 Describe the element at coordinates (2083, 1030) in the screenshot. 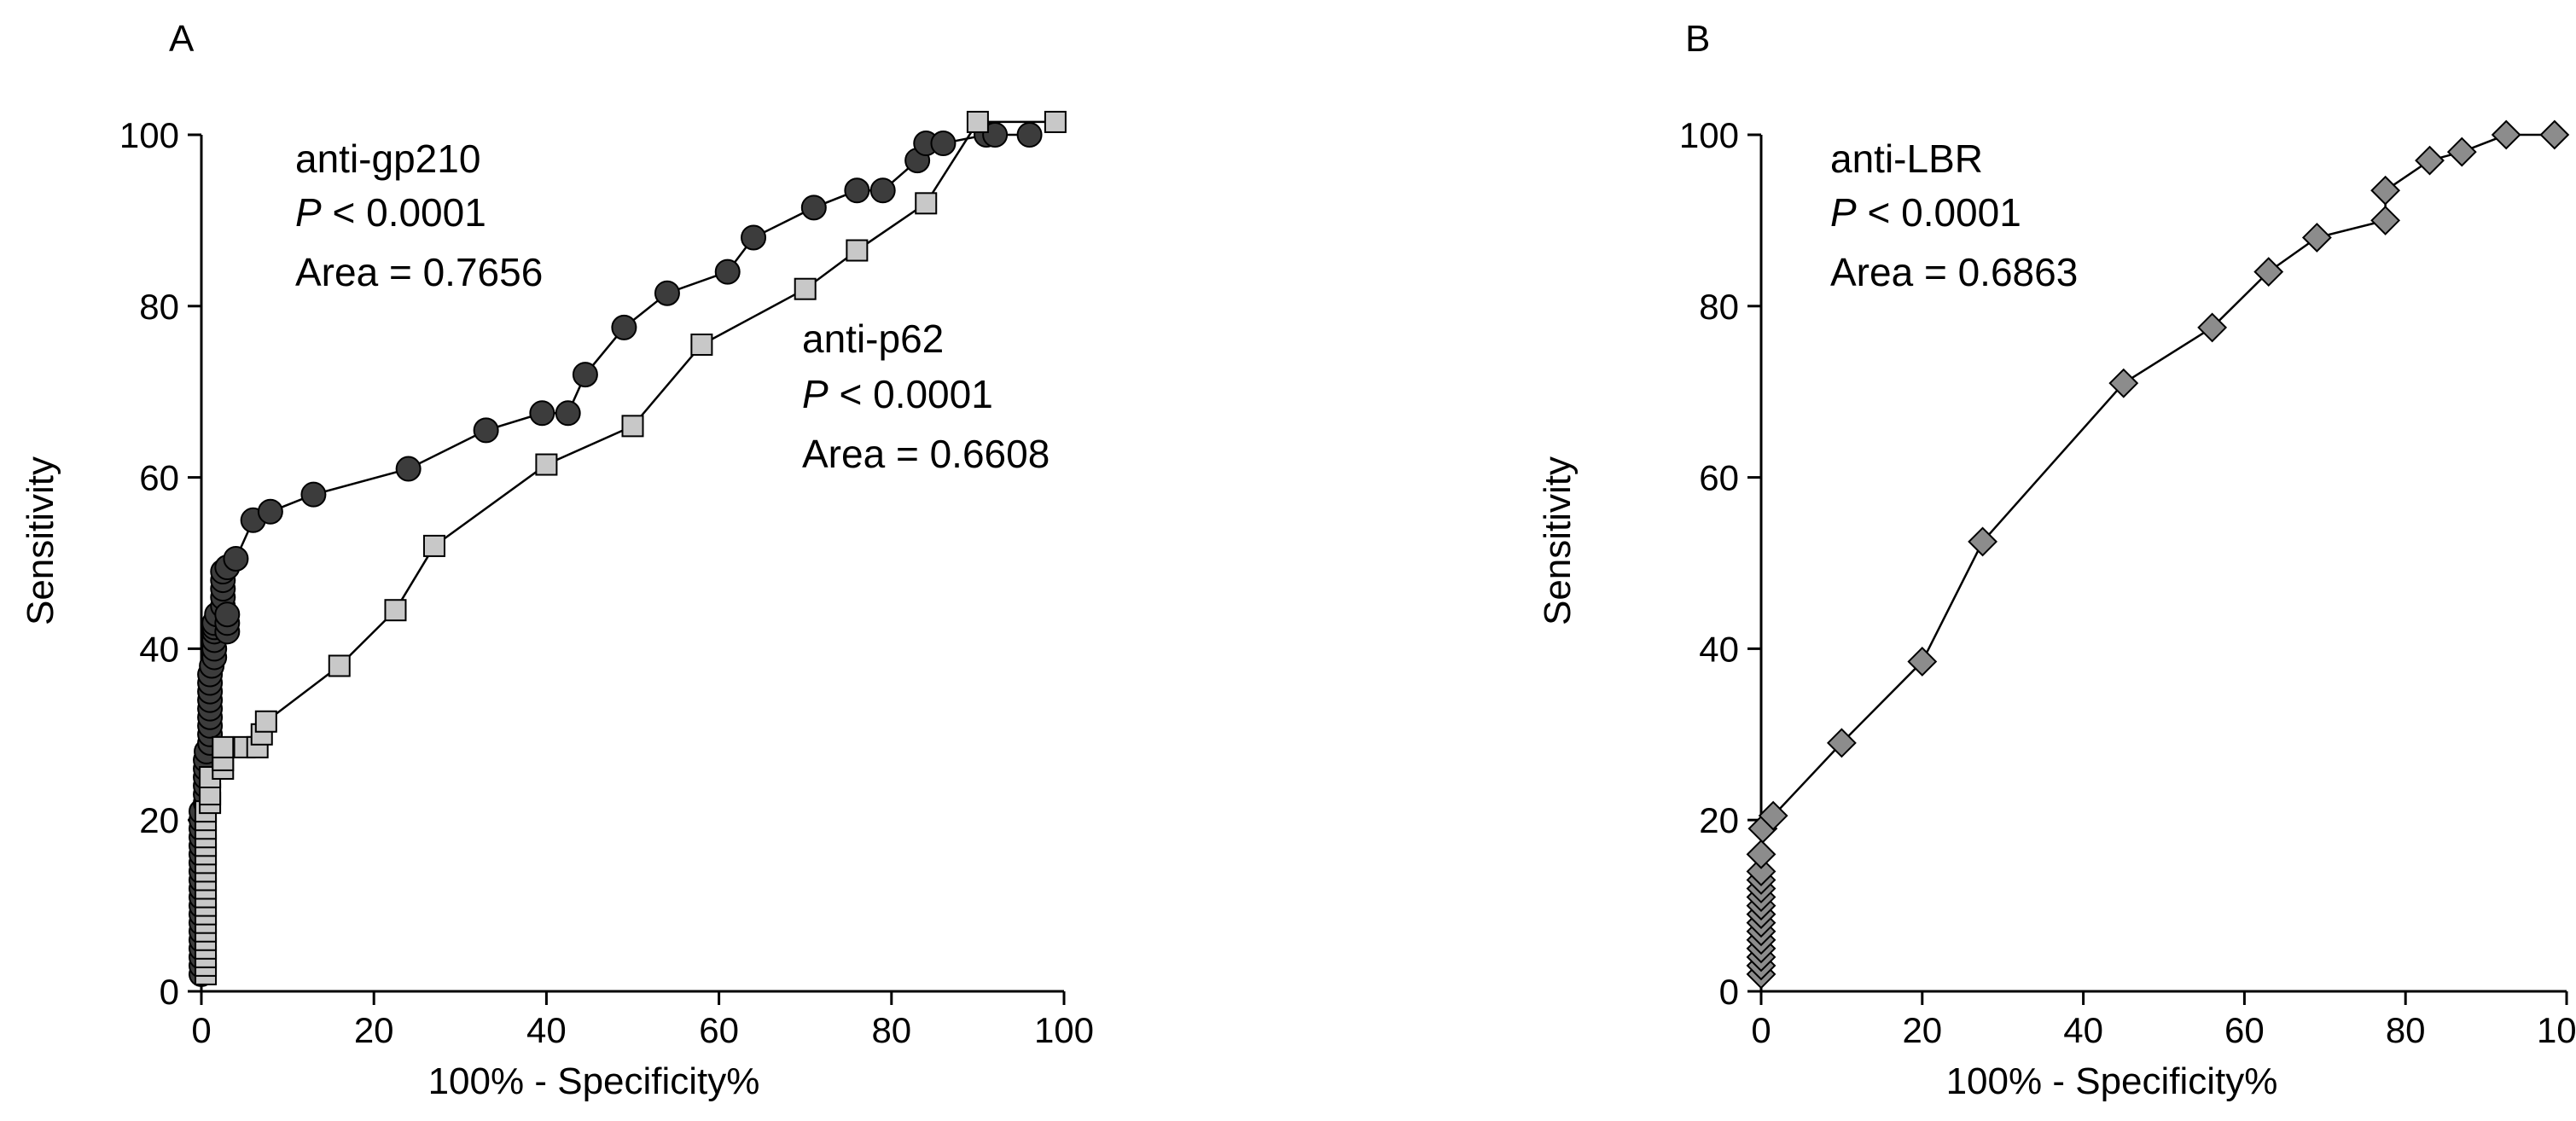

I see `panel-b-x-tick-label: 40` at that location.